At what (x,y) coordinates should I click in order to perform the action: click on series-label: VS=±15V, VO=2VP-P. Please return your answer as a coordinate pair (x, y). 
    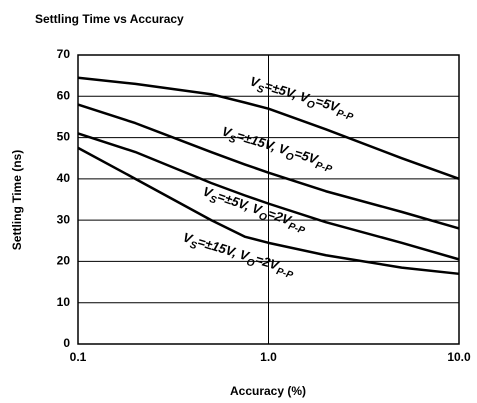
    Looking at the image, I should click on (238, 255).